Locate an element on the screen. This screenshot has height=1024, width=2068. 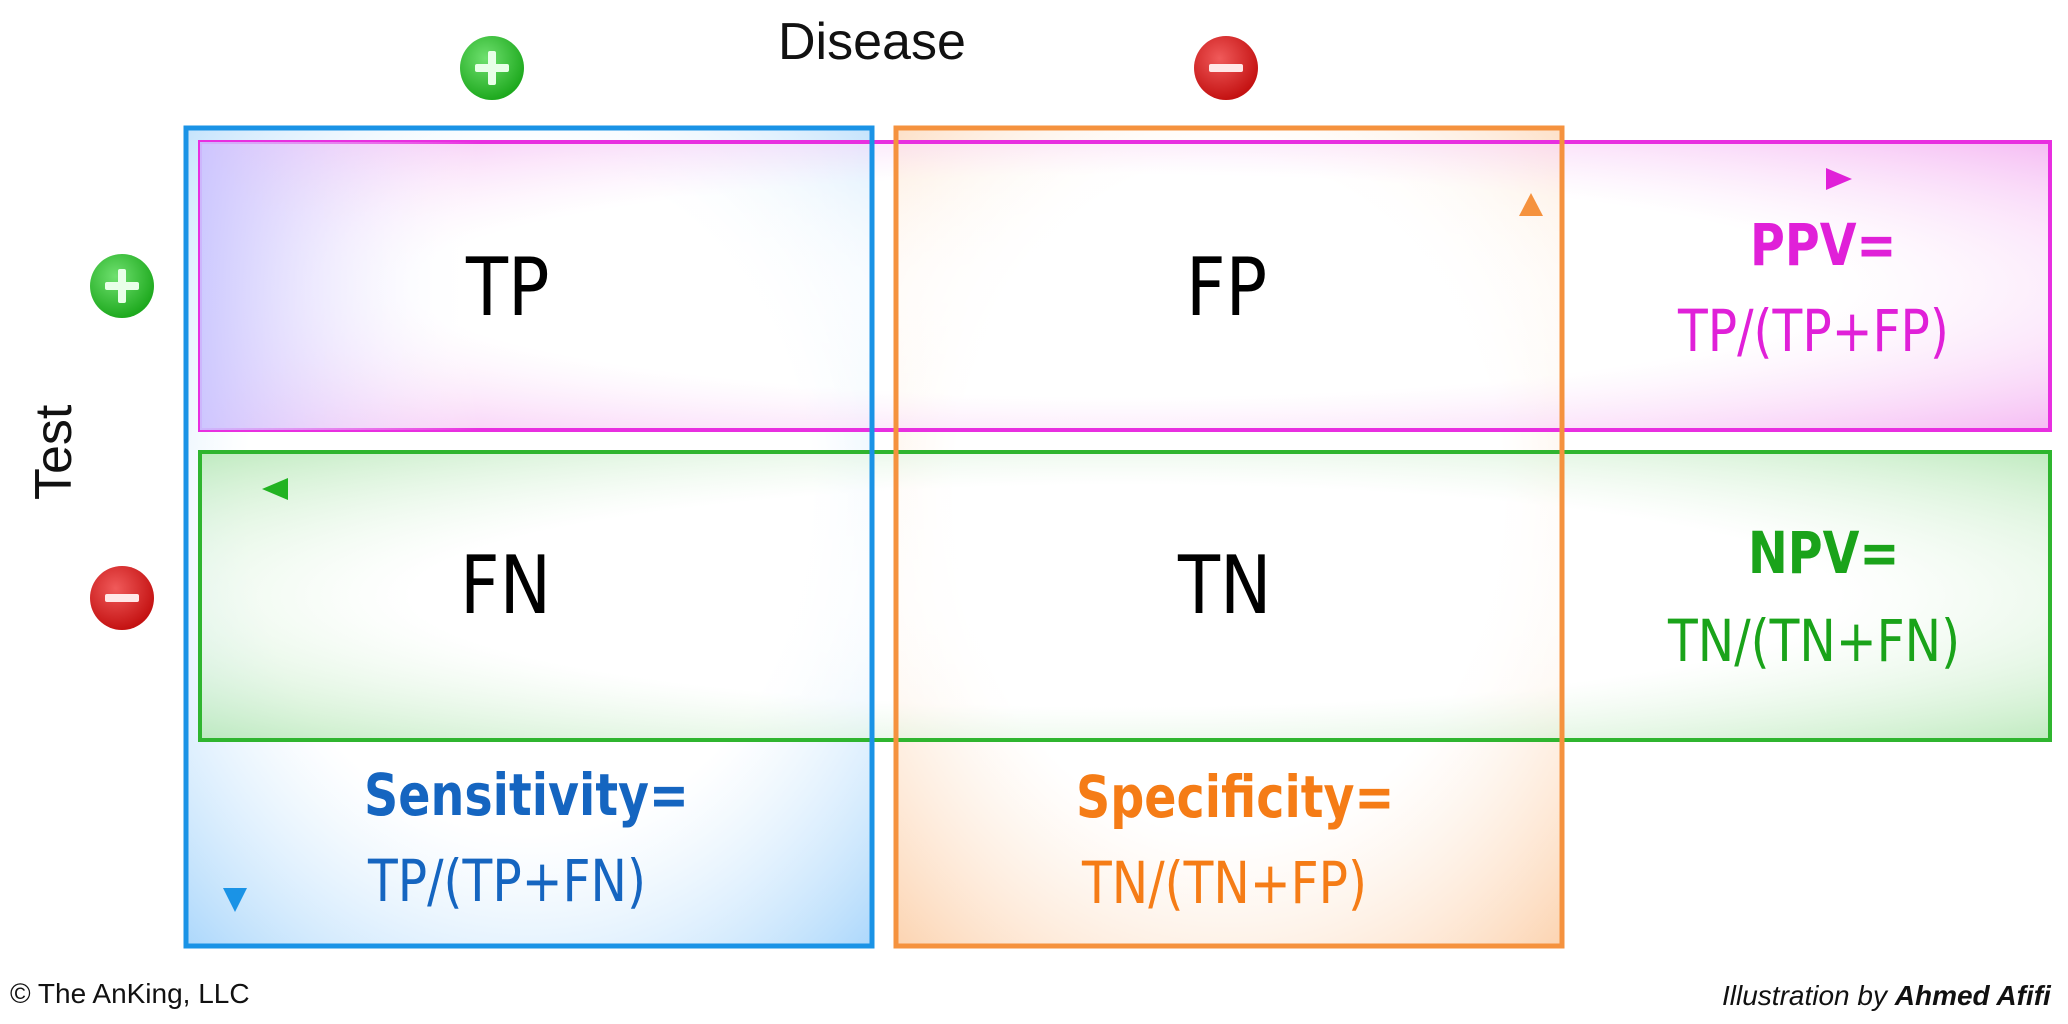
sensitivity-formula: TP/(TP+FN) is located at coordinates (507, 881).